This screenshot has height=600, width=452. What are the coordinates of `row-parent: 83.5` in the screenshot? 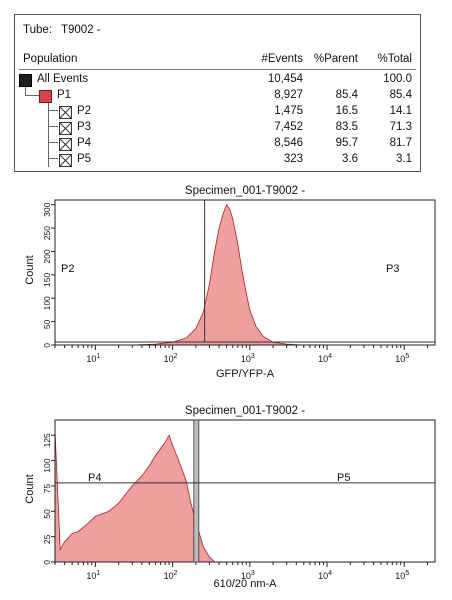 It's located at (346, 127).